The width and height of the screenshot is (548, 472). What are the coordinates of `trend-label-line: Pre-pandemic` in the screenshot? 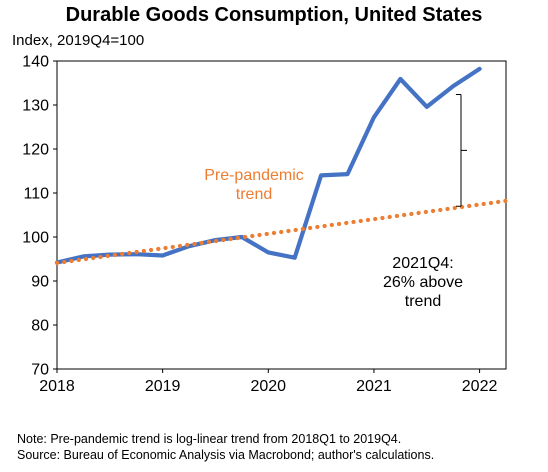 It's located at (254, 175).